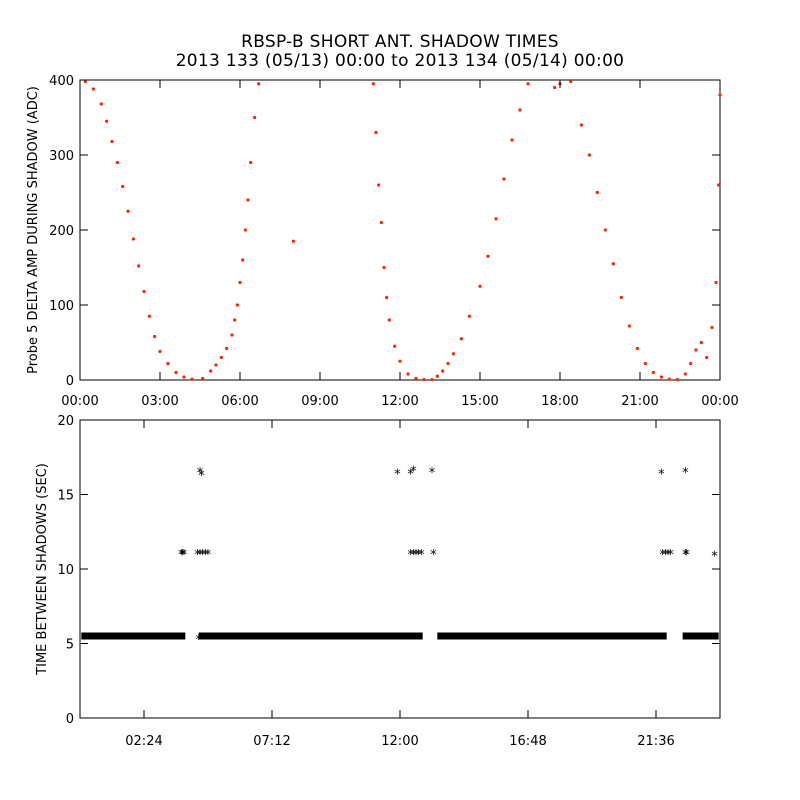 The width and height of the screenshot is (800, 800). Describe the element at coordinates (399, 401) in the screenshot. I see `top-x-tick-label: 12:00` at that location.